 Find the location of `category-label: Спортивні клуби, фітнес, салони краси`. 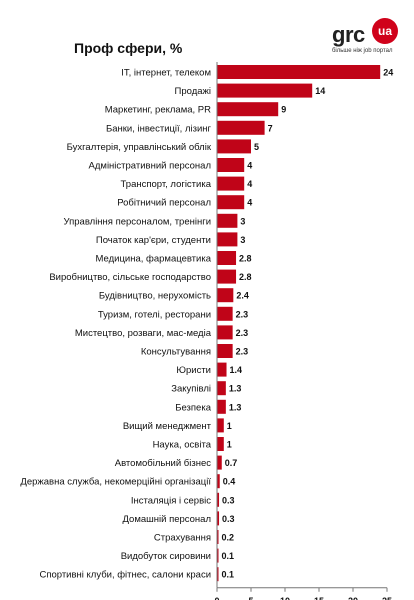

category-label: Спортивні клуби, фітнес, салони краси is located at coordinates (125, 575).